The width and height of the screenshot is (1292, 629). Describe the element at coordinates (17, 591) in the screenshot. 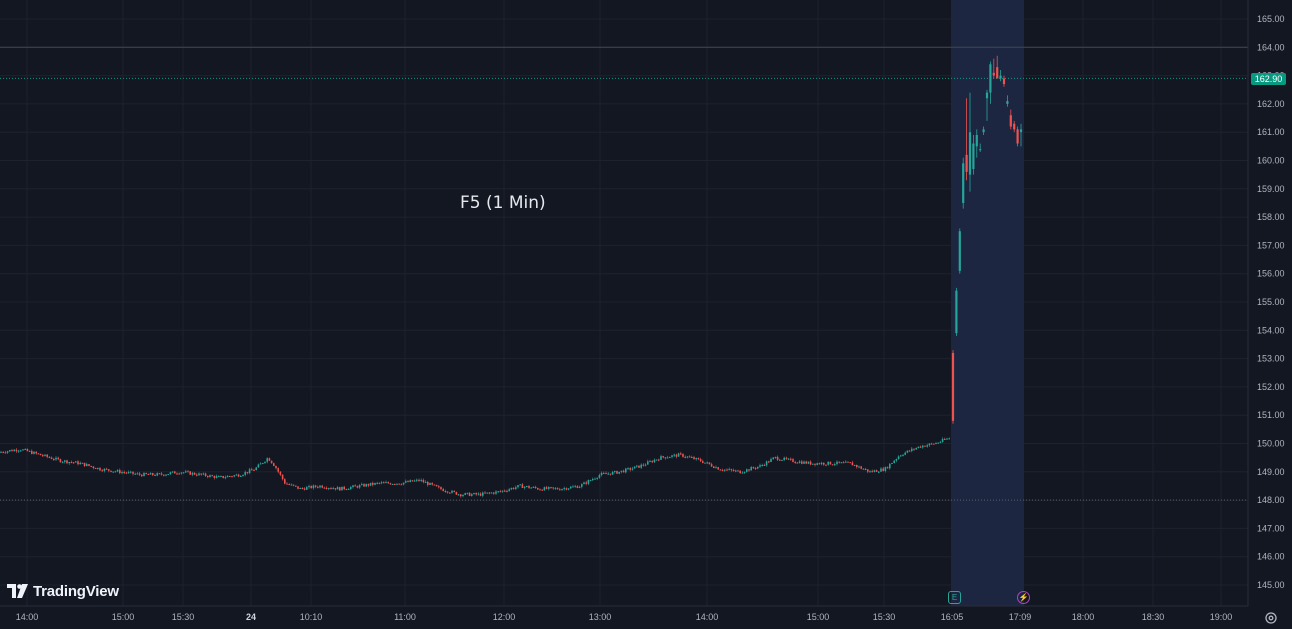

I see `tradingview-logo-icon` at that location.